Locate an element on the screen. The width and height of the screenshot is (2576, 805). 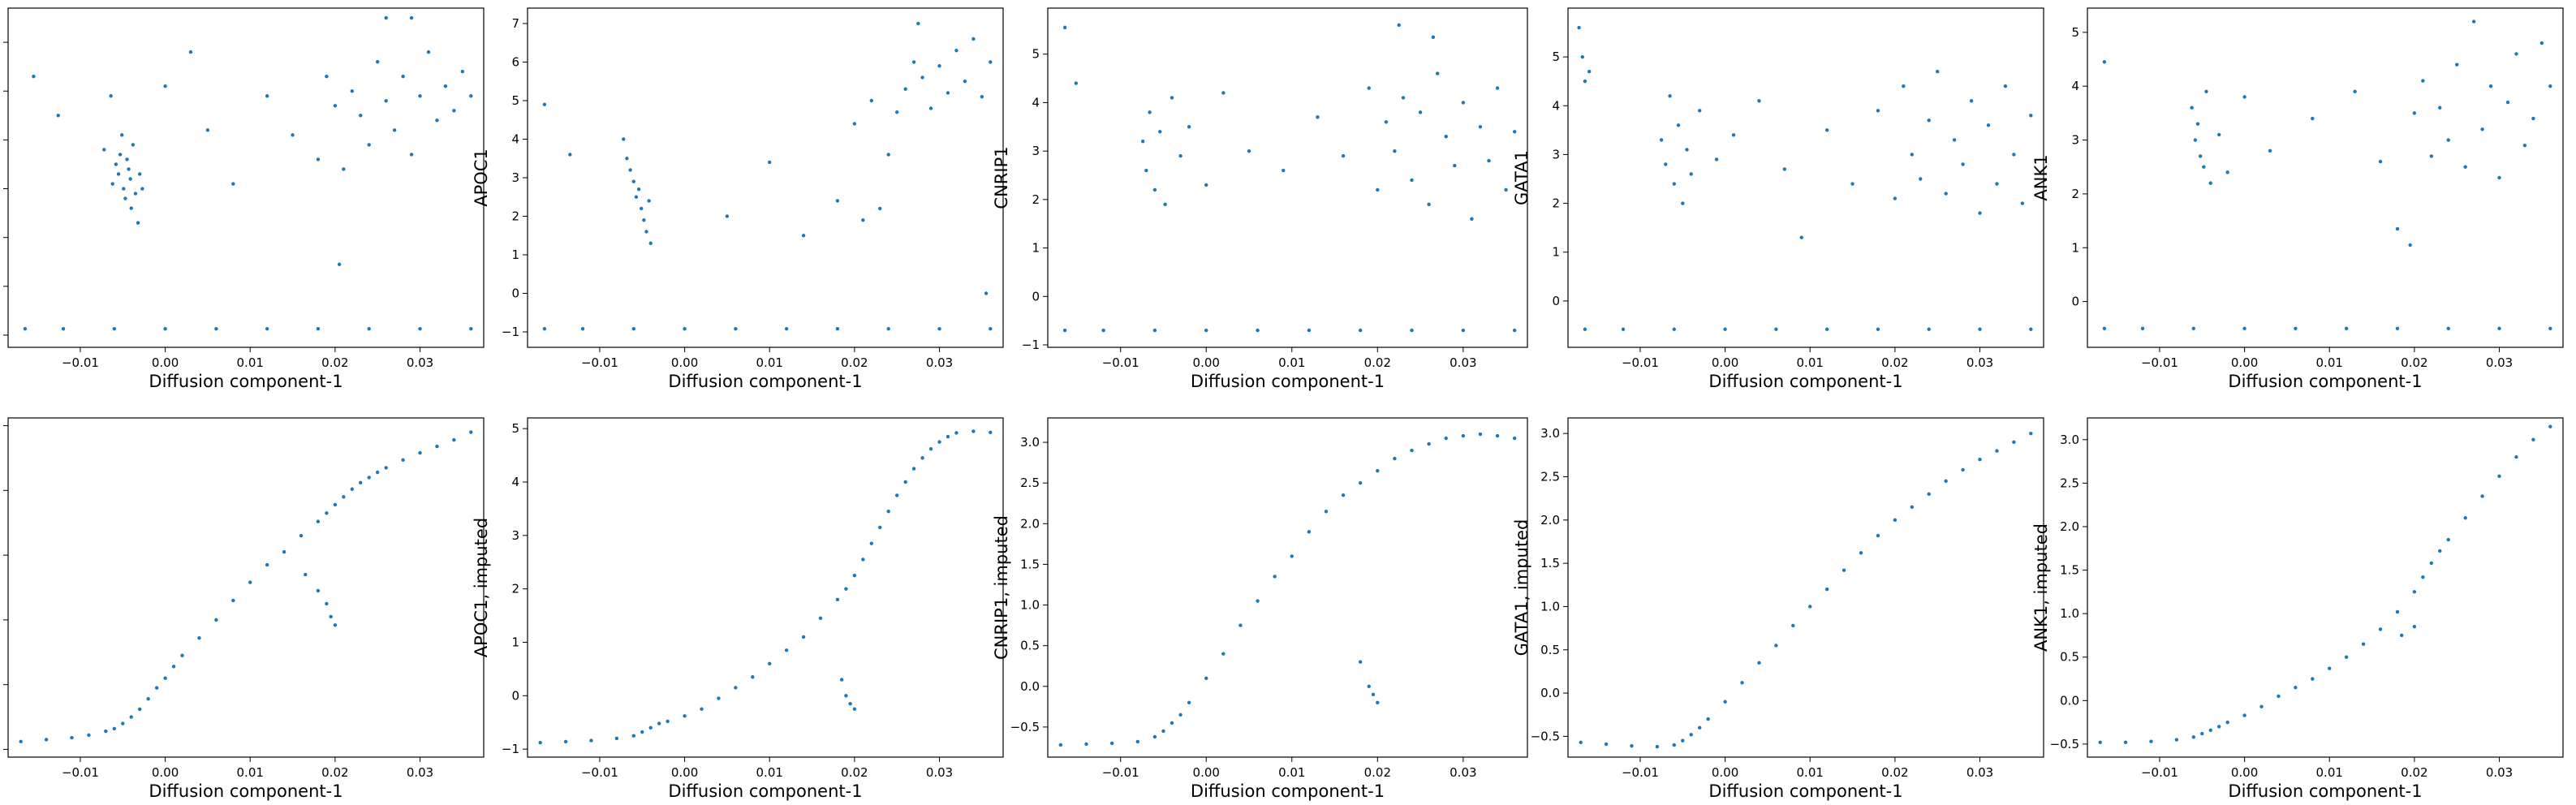
x-axis-label: Diffusion component-1 is located at coordinates (1805, 381).